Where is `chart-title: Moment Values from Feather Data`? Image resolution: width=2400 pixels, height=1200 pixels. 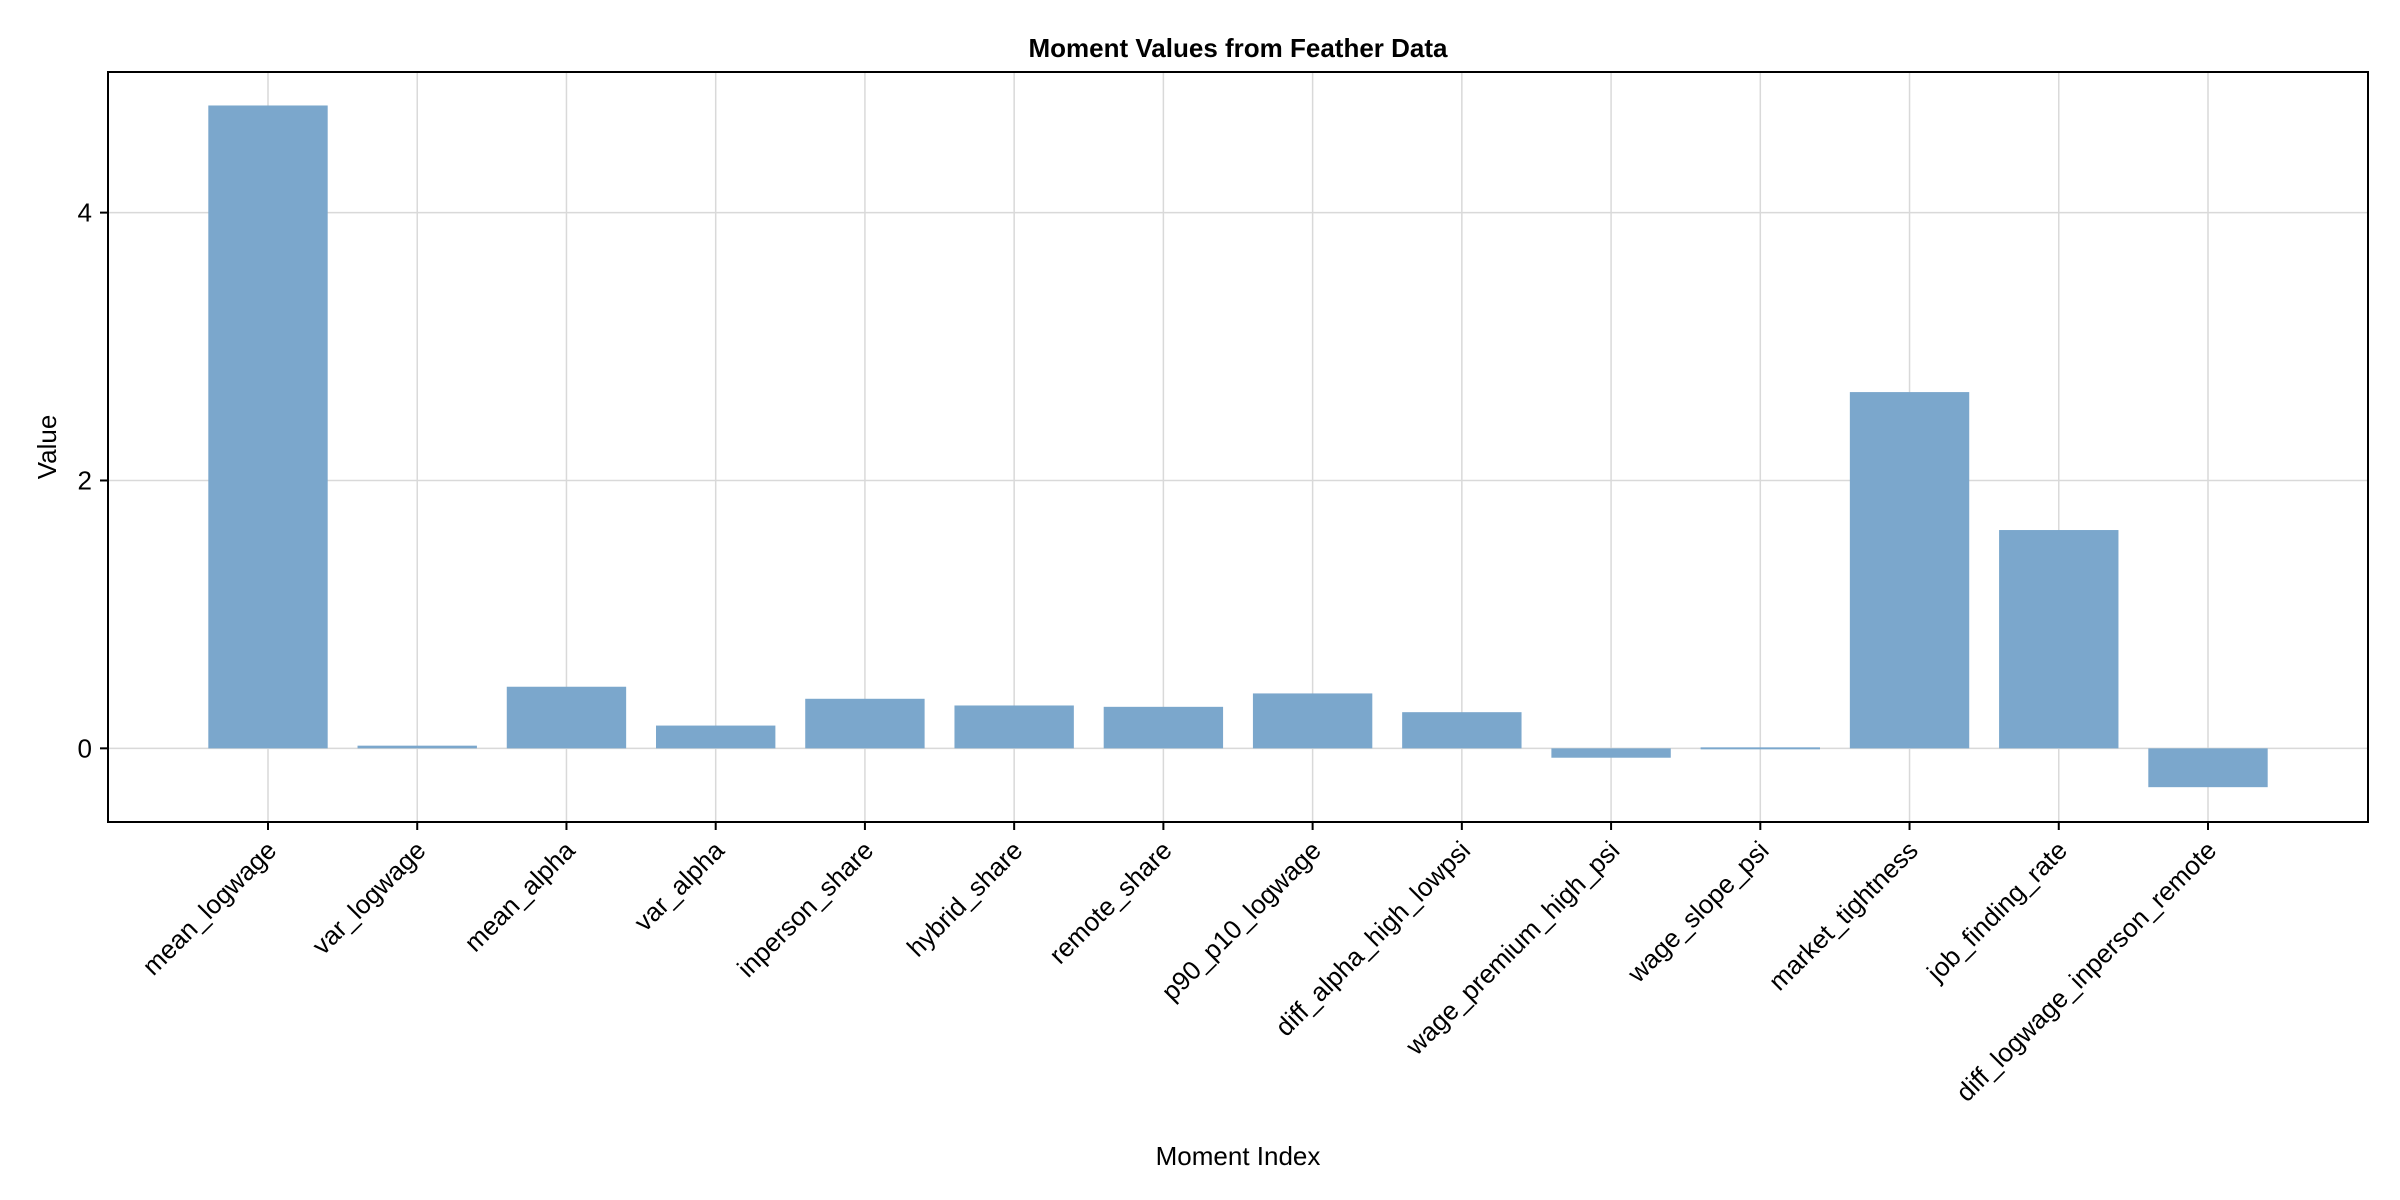 chart-title: Moment Values from Feather Data is located at coordinates (1239, 48).